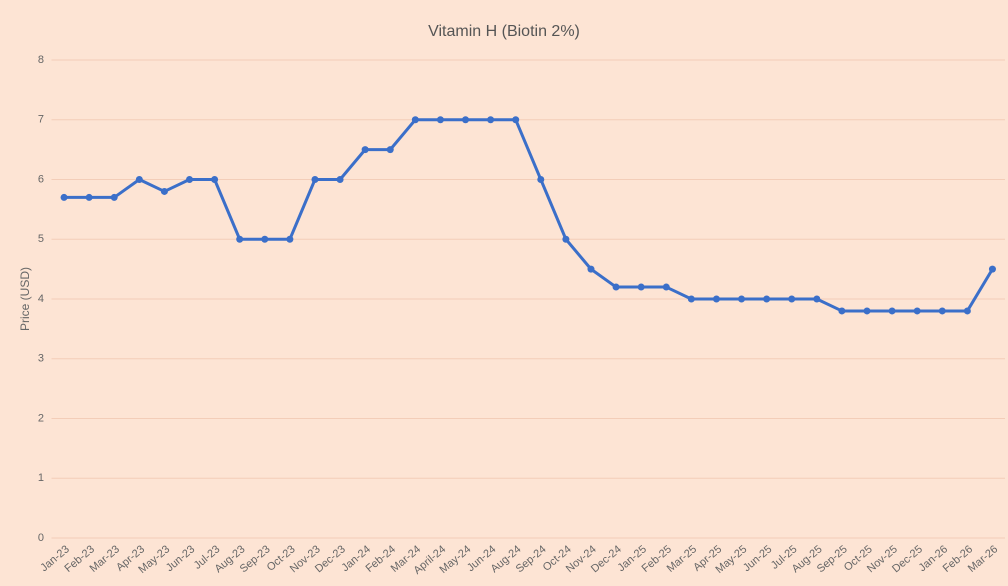 This screenshot has width=1008, height=586. What do you see at coordinates (41, 179) in the screenshot?
I see `y-tick-label: 6` at bounding box center [41, 179].